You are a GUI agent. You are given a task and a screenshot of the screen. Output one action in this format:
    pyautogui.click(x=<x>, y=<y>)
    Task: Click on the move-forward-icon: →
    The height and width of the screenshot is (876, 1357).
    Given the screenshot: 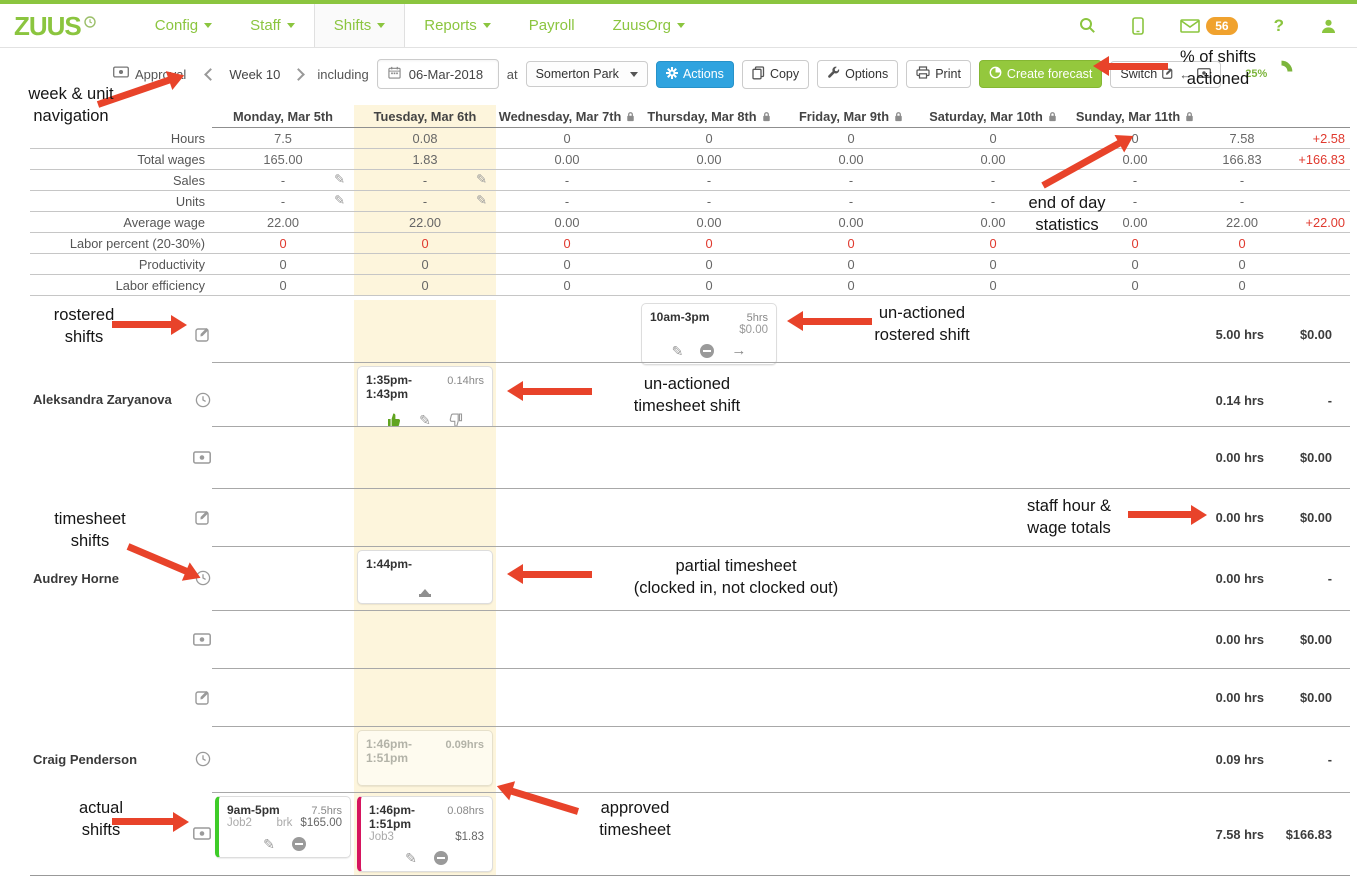 What is the action you would take?
    pyautogui.click(x=739, y=350)
    